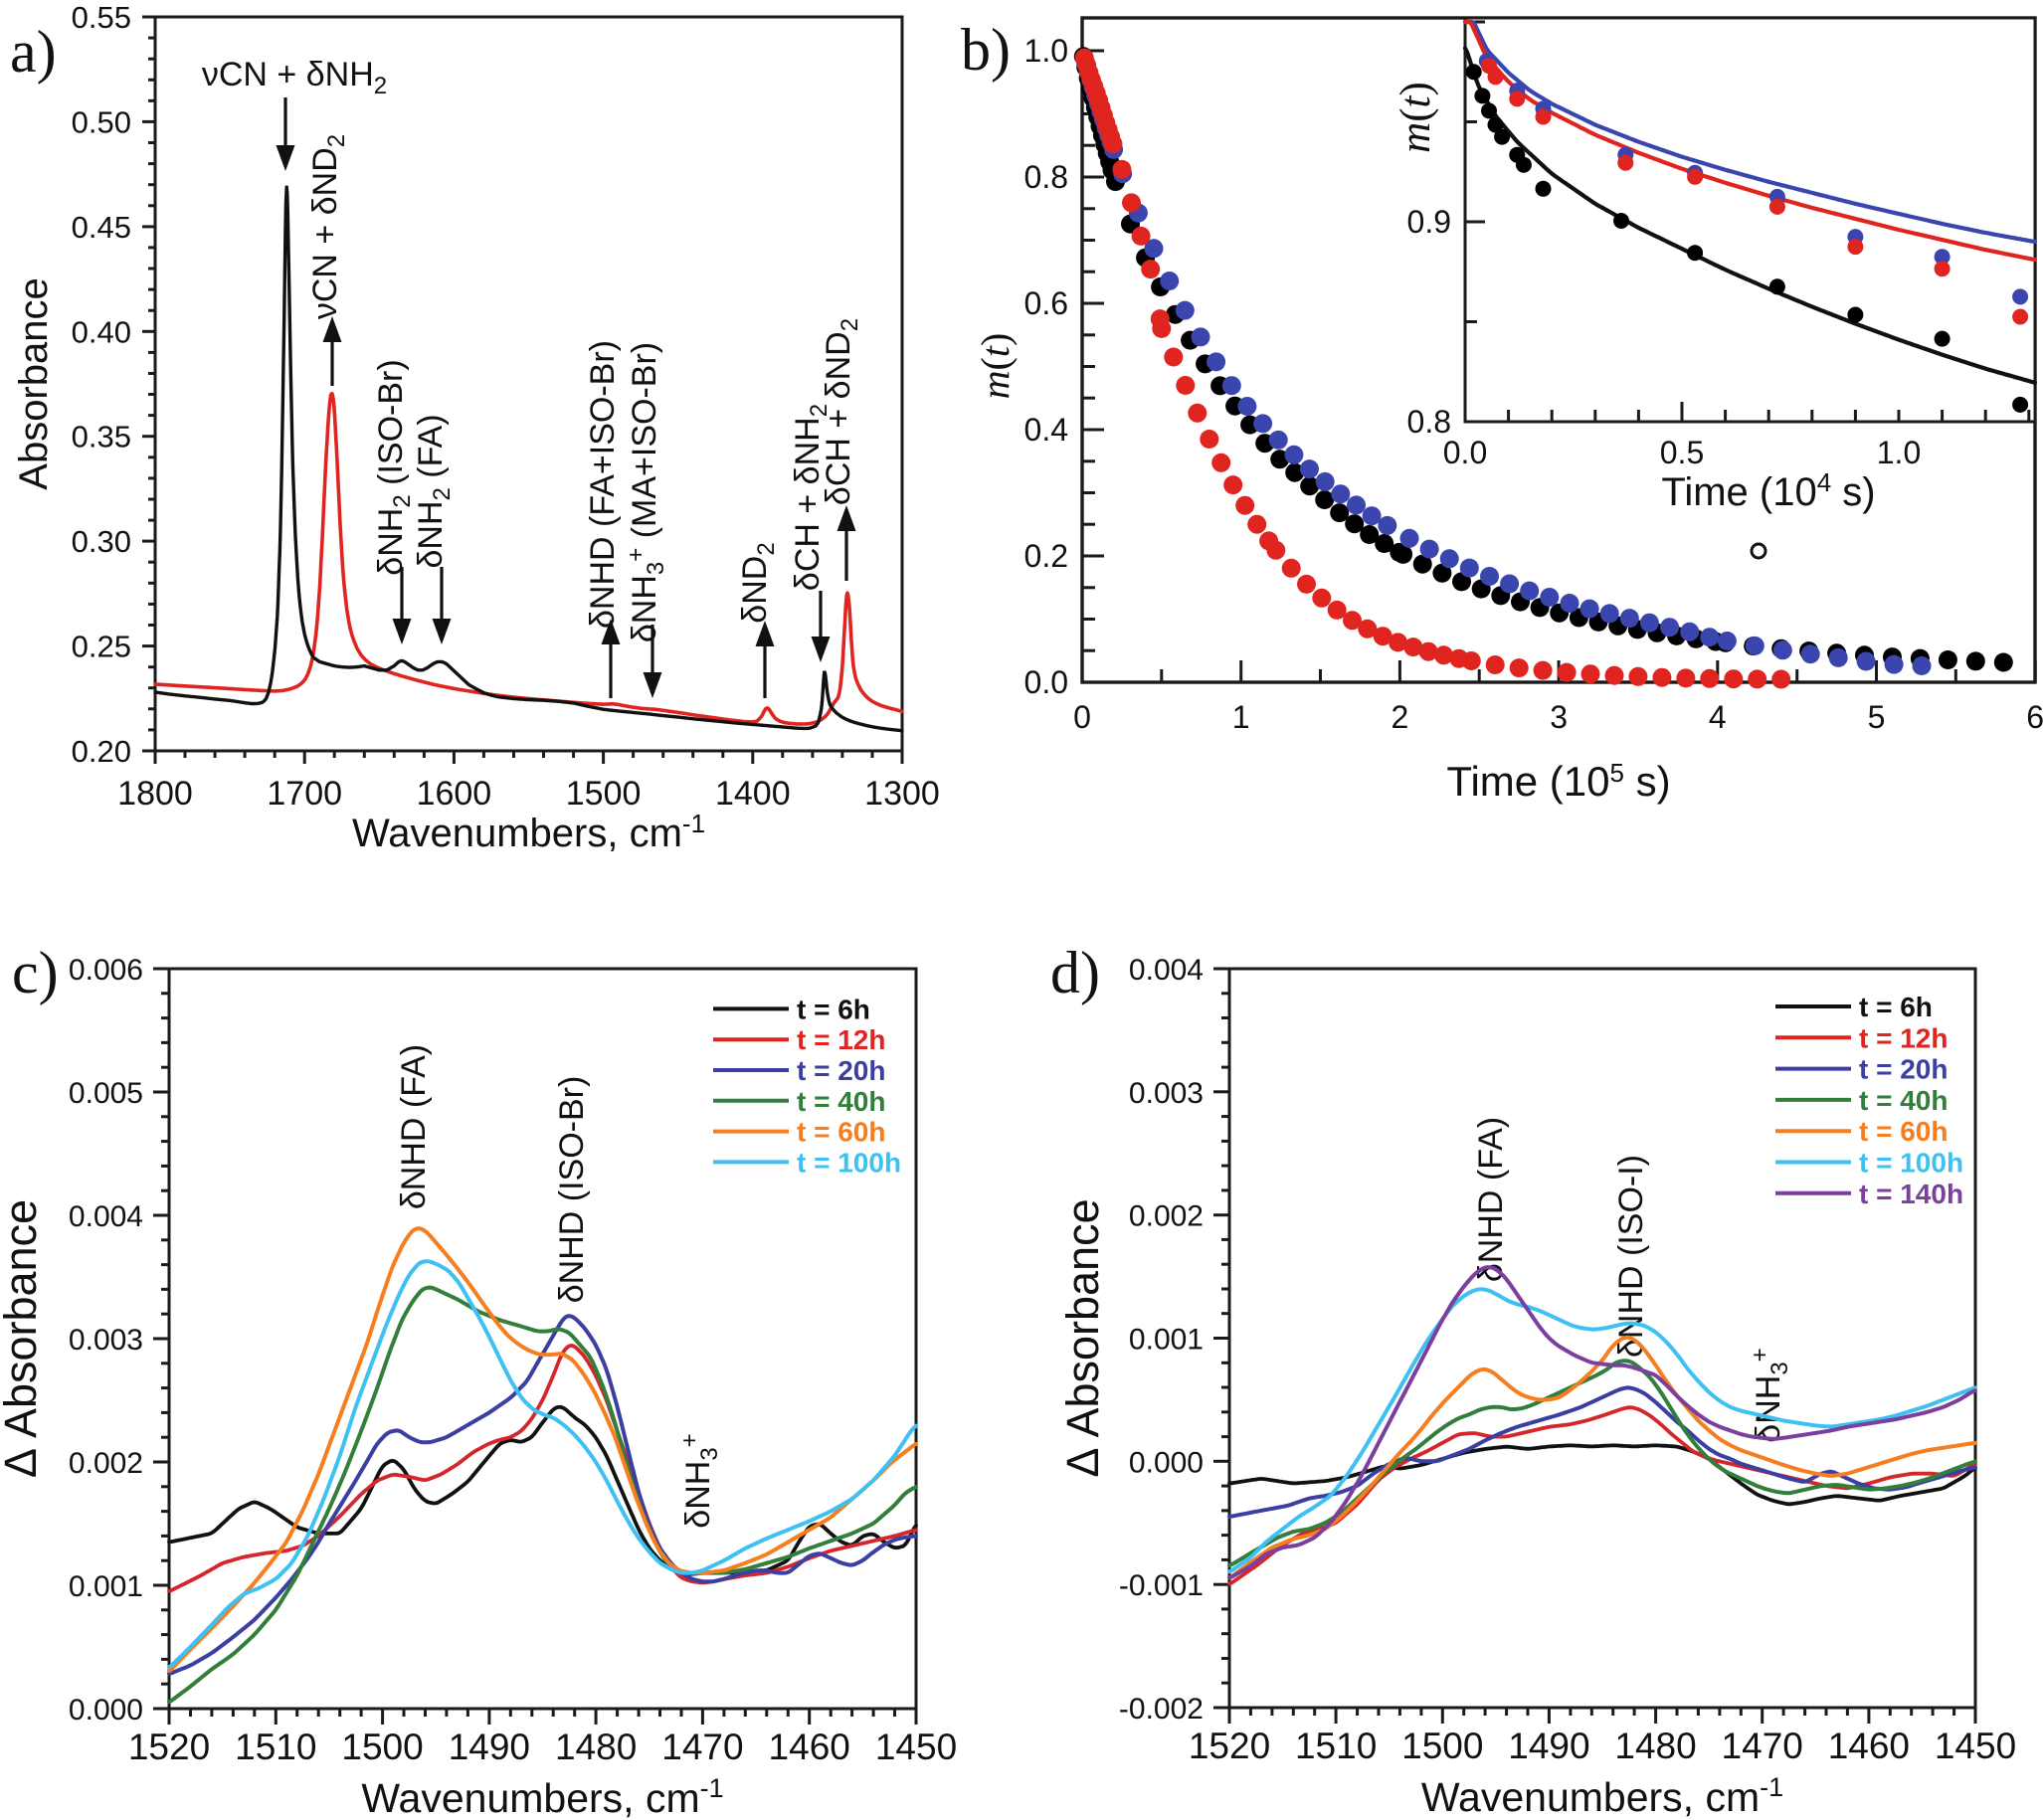  What do you see at coordinates (328, 226) in the screenshot?
I see `svg-text: νCN + δND2` at bounding box center [328, 226].